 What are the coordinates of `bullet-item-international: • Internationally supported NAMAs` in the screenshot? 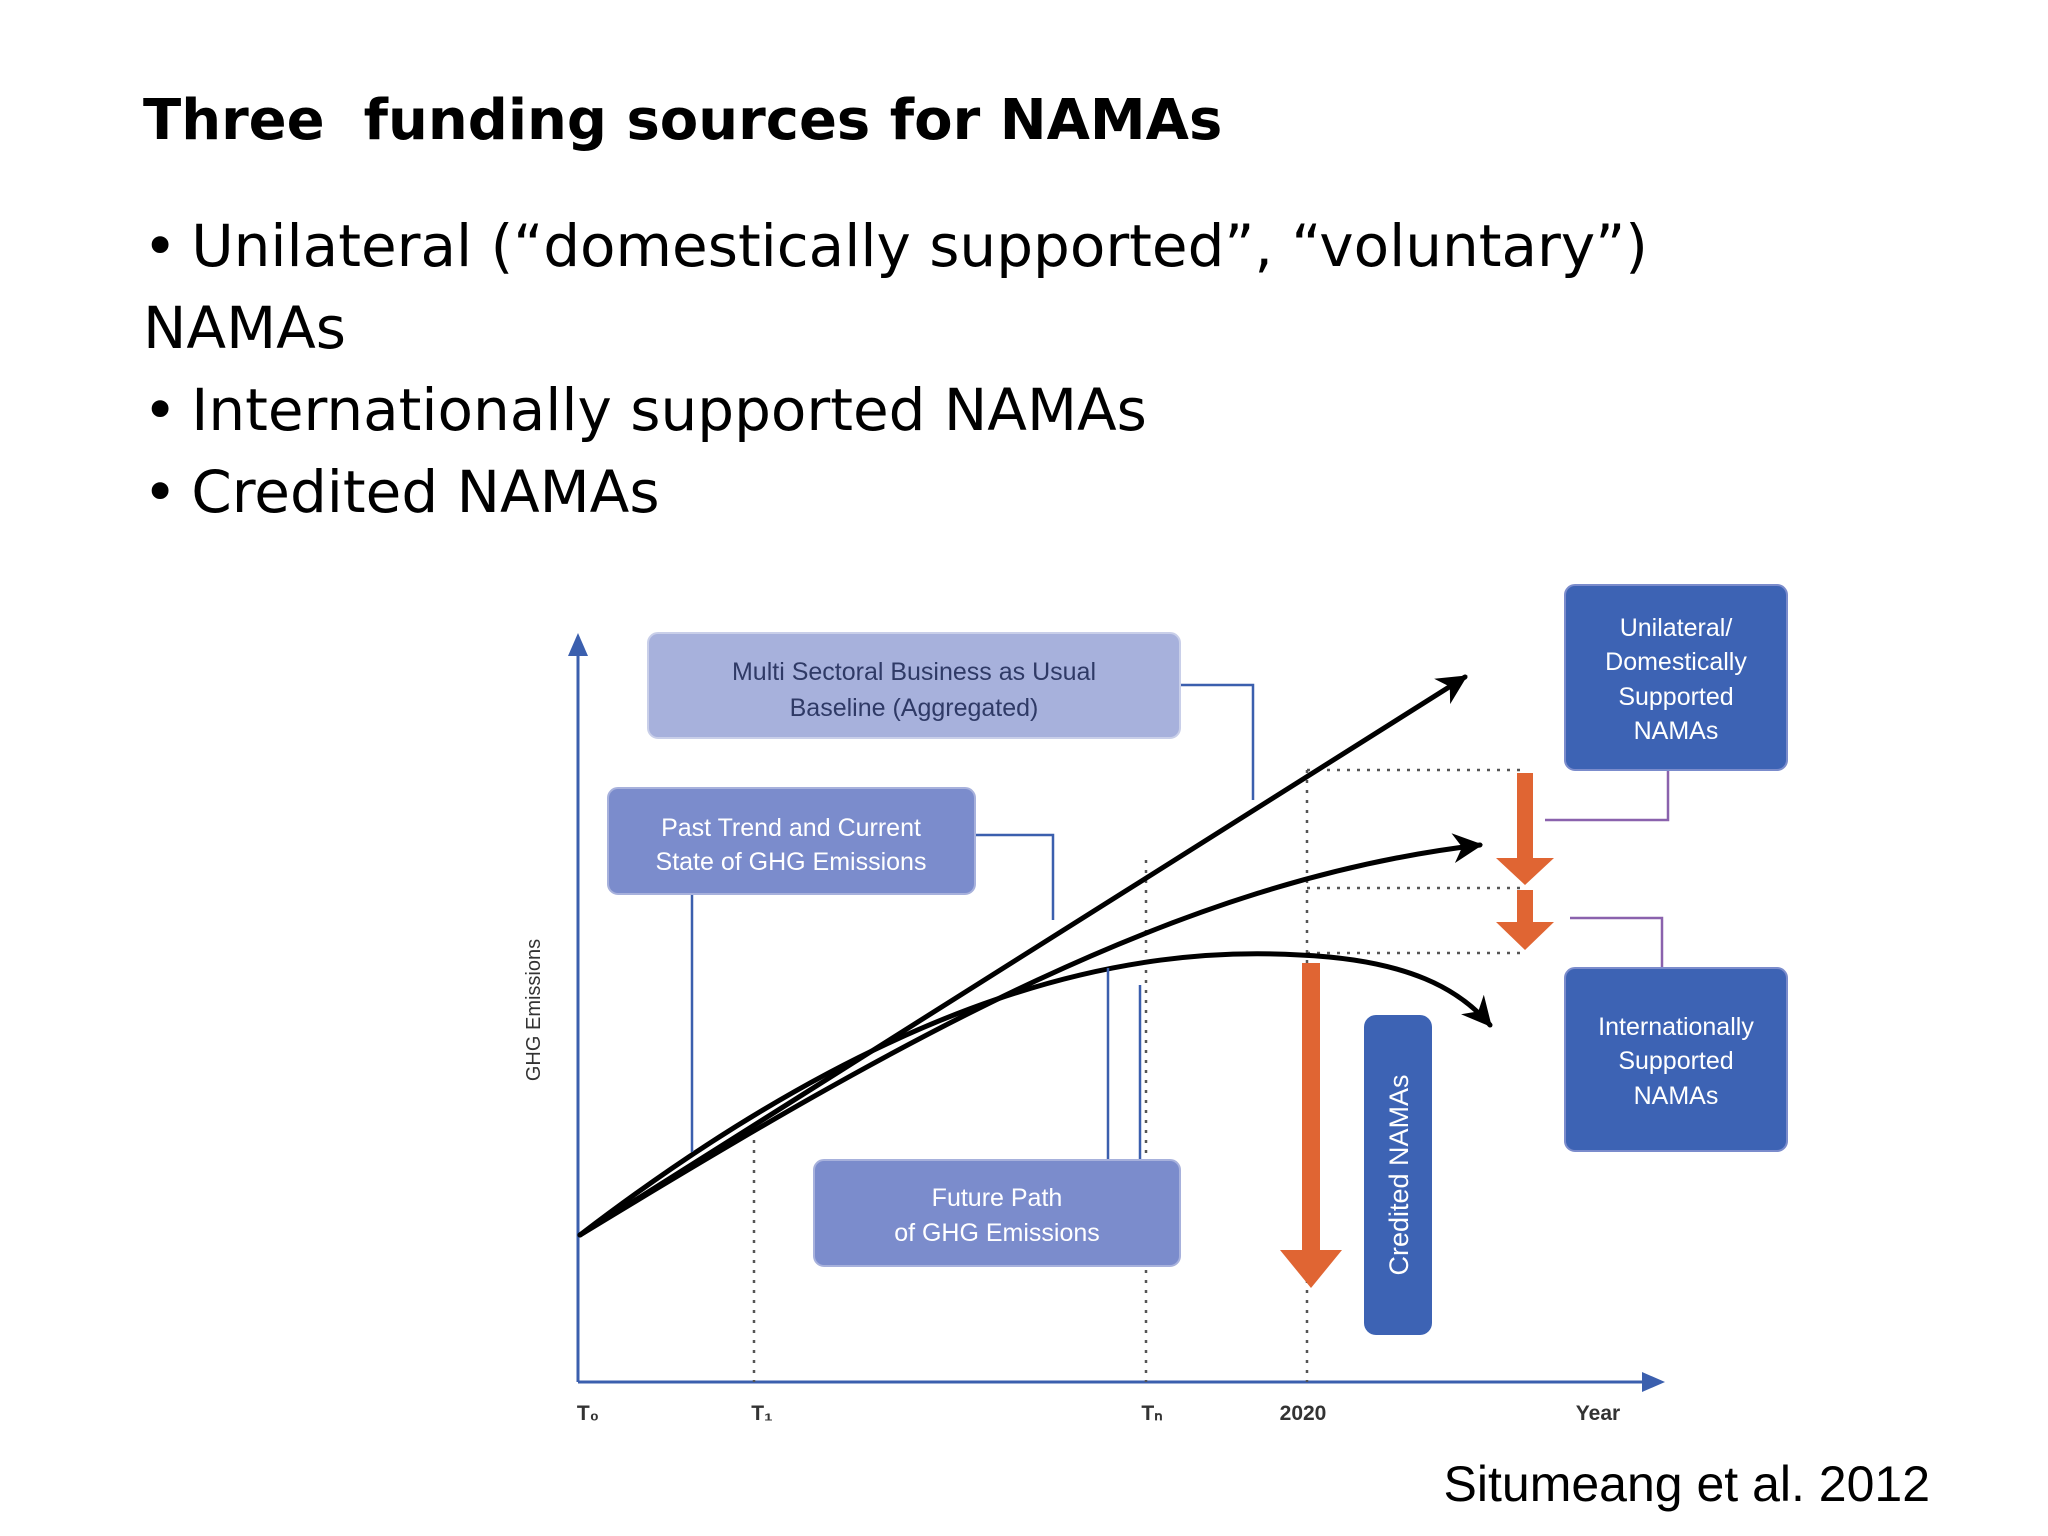 It's located at (943, 410).